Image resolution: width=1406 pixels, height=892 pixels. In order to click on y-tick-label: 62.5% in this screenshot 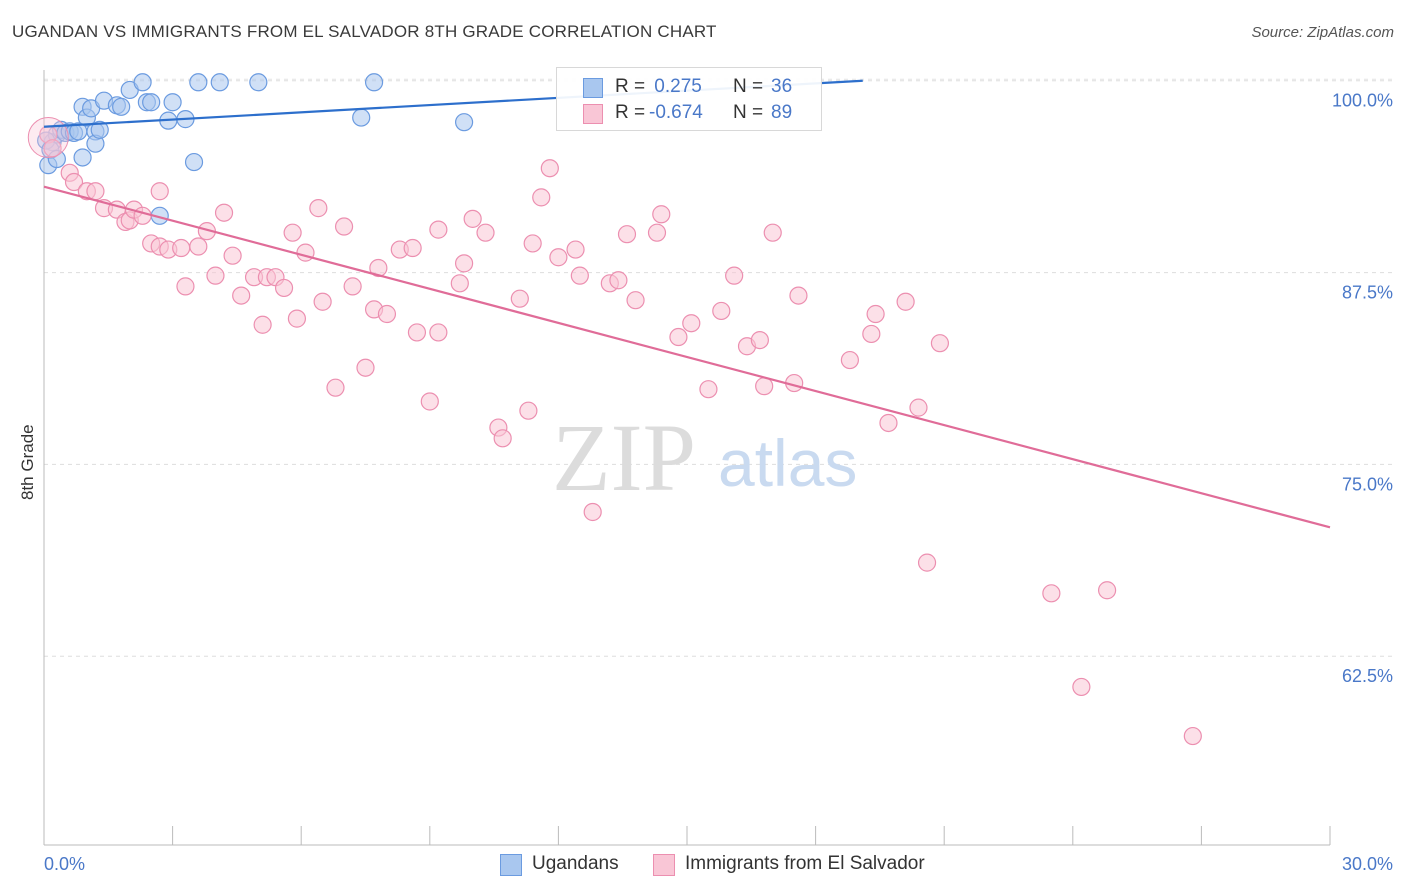, I will do `click(1367, 676)`.